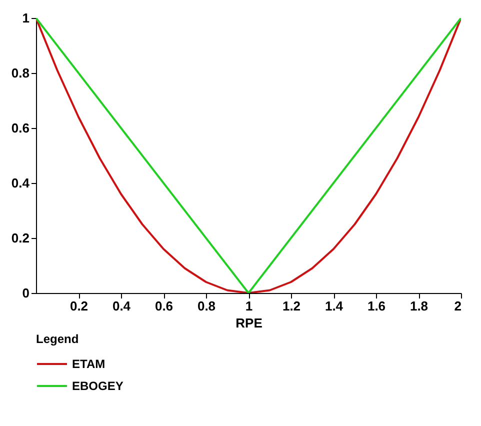 This screenshot has width=481, height=426. Describe the element at coordinates (20, 183) in the screenshot. I see `y-tick-label: 0.4` at that location.